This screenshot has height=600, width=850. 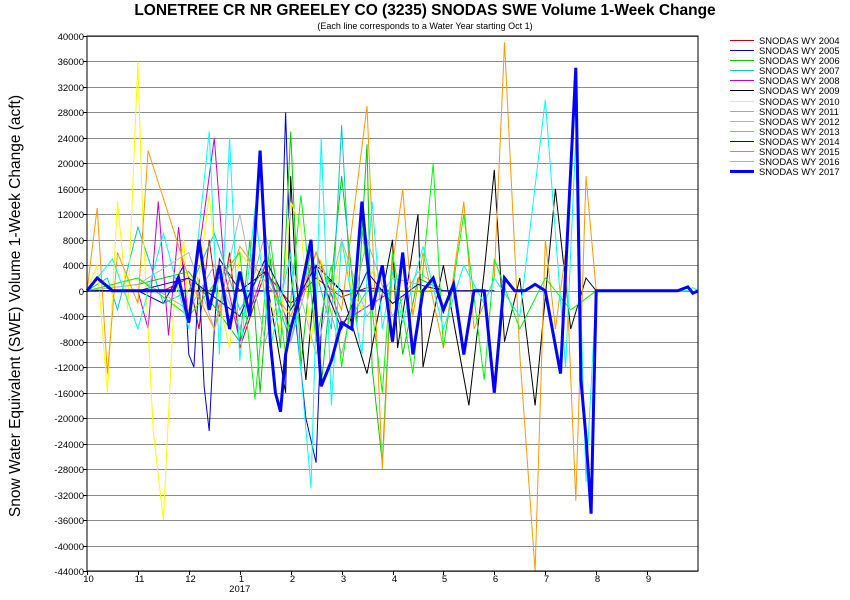 I want to click on y-tick-label: -28000, so click(x=69, y=470).